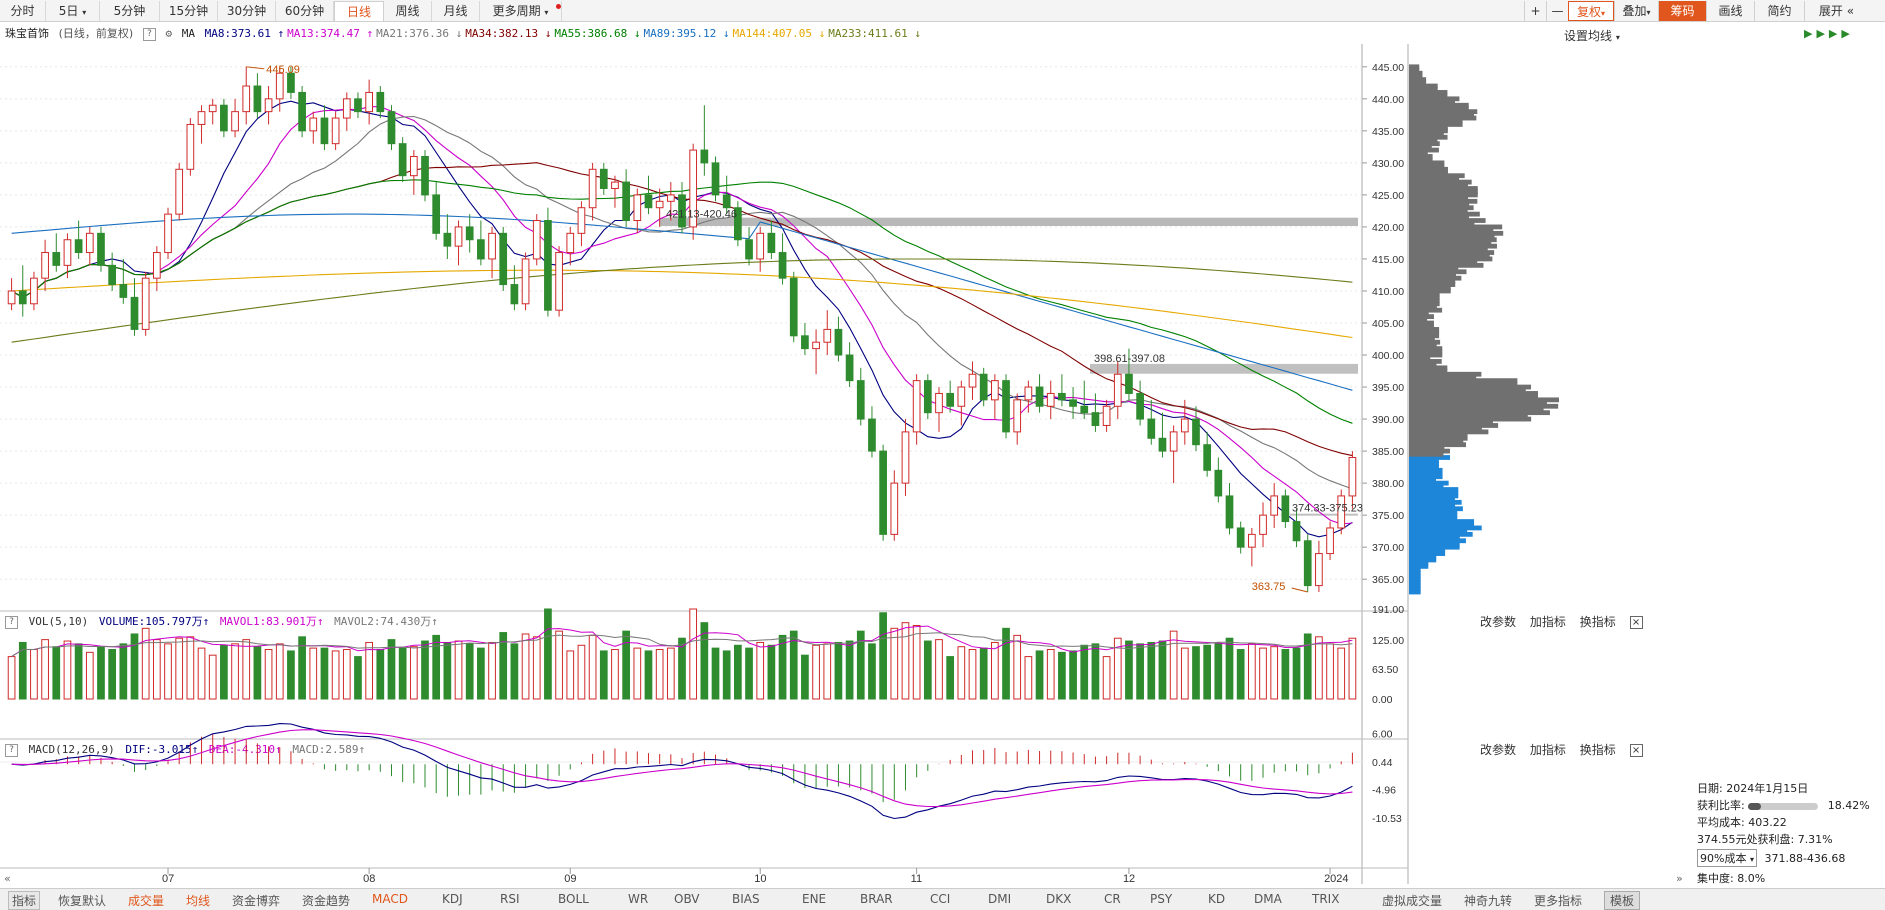 This screenshot has width=1885, height=910. I want to click on indicator-tab: WR, so click(638, 899).